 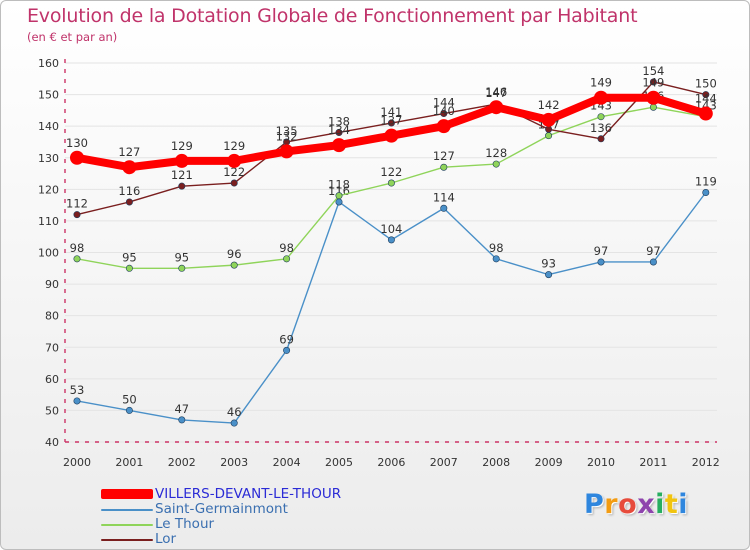 What do you see at coordinates (48, 95) in the screenshot?
I see `y-tick-label: 150` at bounding box center [48, 95].